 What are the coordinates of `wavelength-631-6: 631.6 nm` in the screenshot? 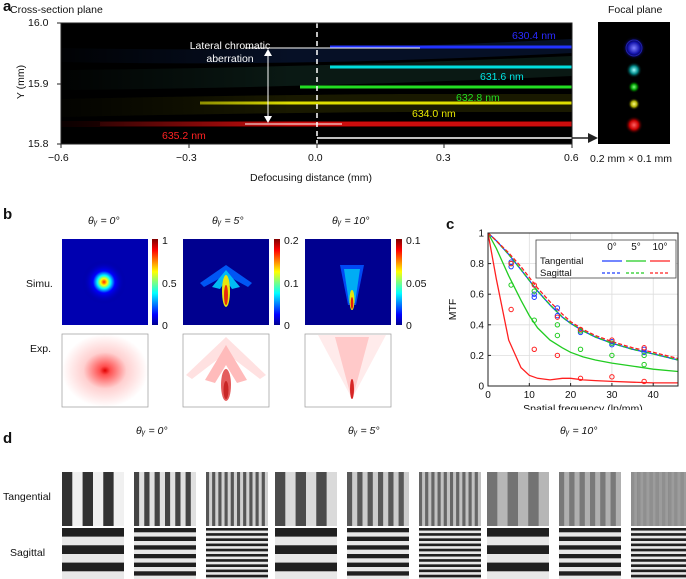 It's located at (502, 77).